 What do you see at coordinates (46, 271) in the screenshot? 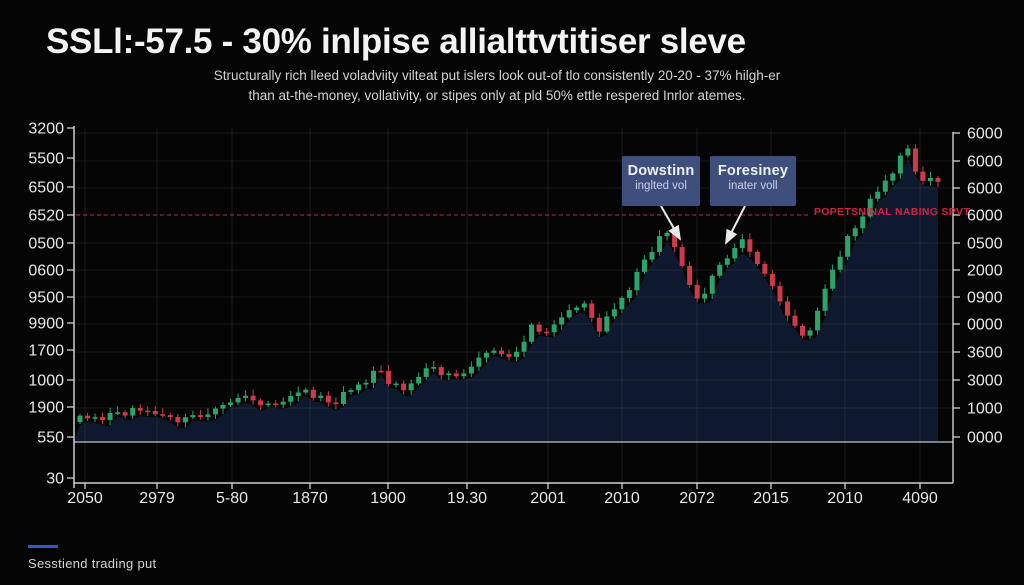
I see `y-axis-left-label: 0600` at bounding box center [46, 271].